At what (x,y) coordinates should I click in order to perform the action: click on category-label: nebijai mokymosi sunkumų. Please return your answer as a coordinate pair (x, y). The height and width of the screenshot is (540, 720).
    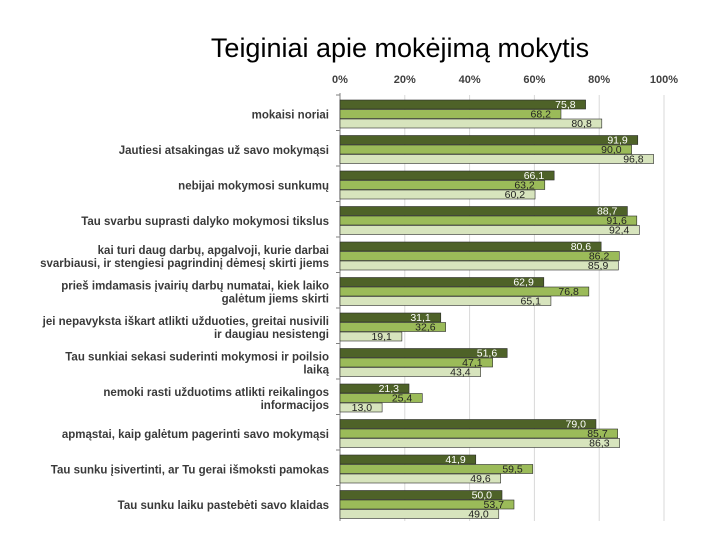
    Looking at the image, I should click on (253, 186).